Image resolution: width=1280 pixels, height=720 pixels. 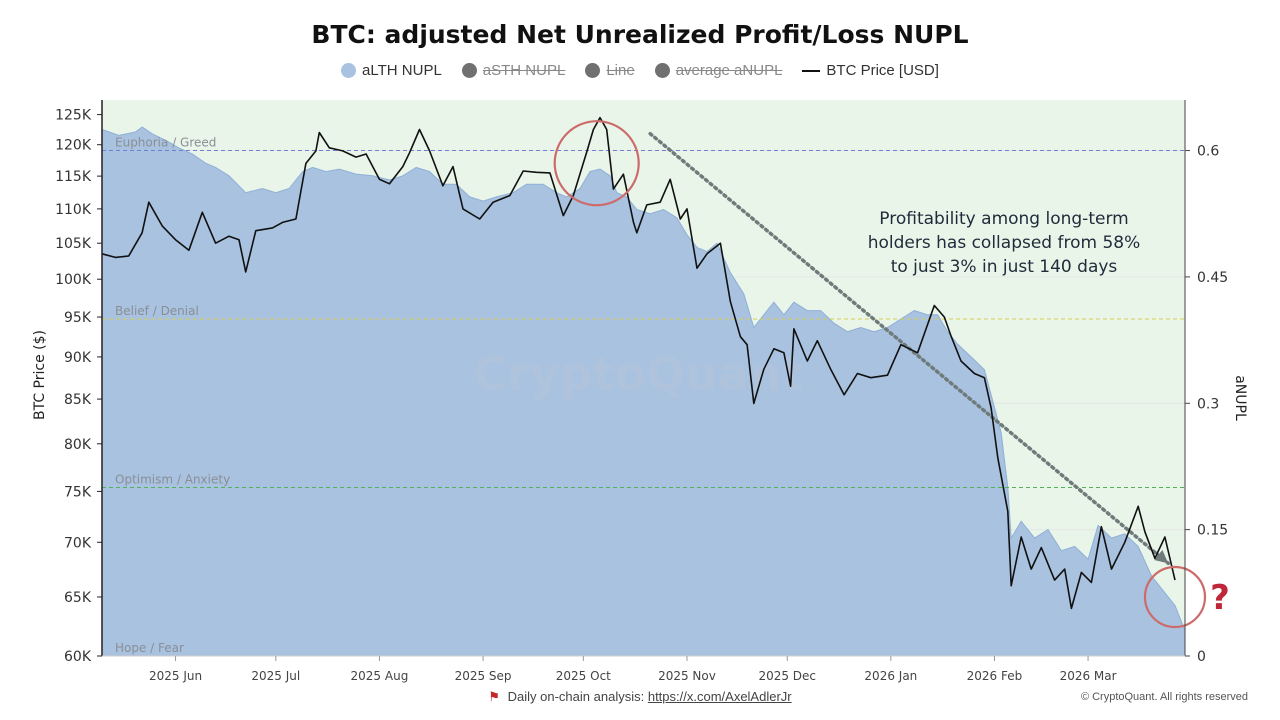 I want to click on y-left-tick-label: 100K, so click(x=73, y=280).